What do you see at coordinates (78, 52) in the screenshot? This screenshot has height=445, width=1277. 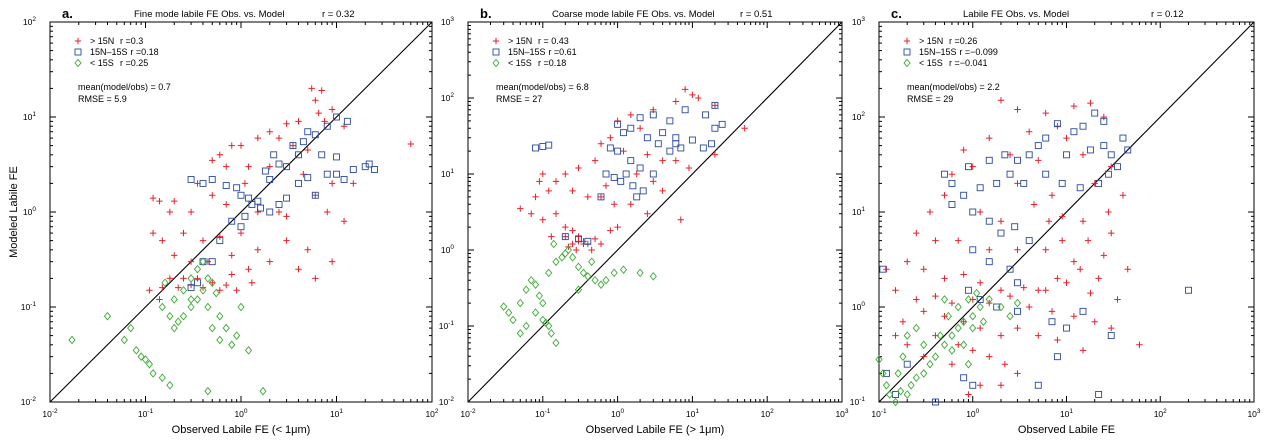 I see `legend-marker` at bounding box center [78, 52].